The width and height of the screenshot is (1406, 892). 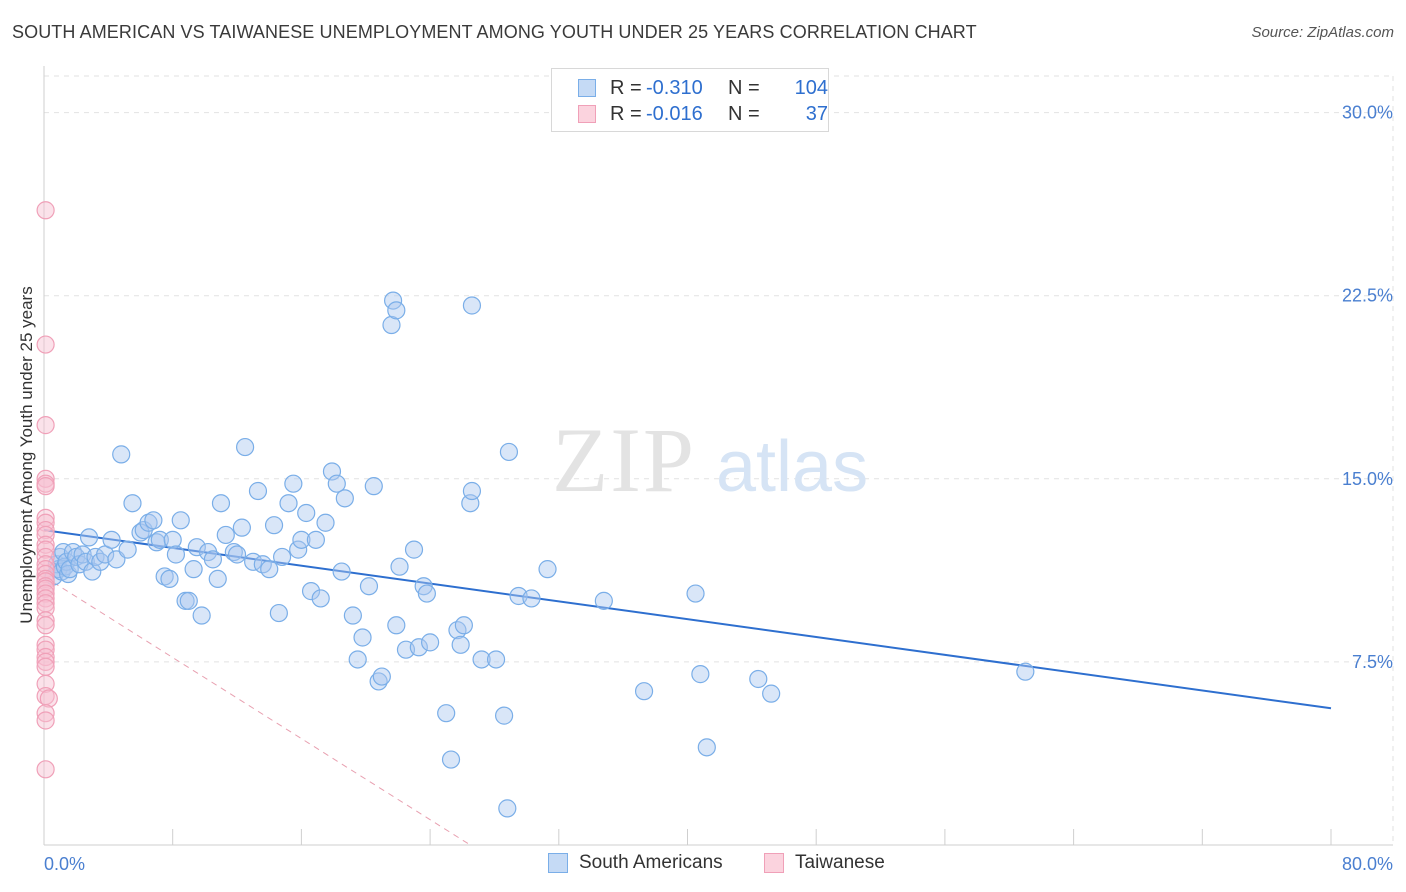 What do you see at coordinates (624, 460) in the screenshot?
I see `watermark-zip: ZIP` at bounding box center [624, 460].